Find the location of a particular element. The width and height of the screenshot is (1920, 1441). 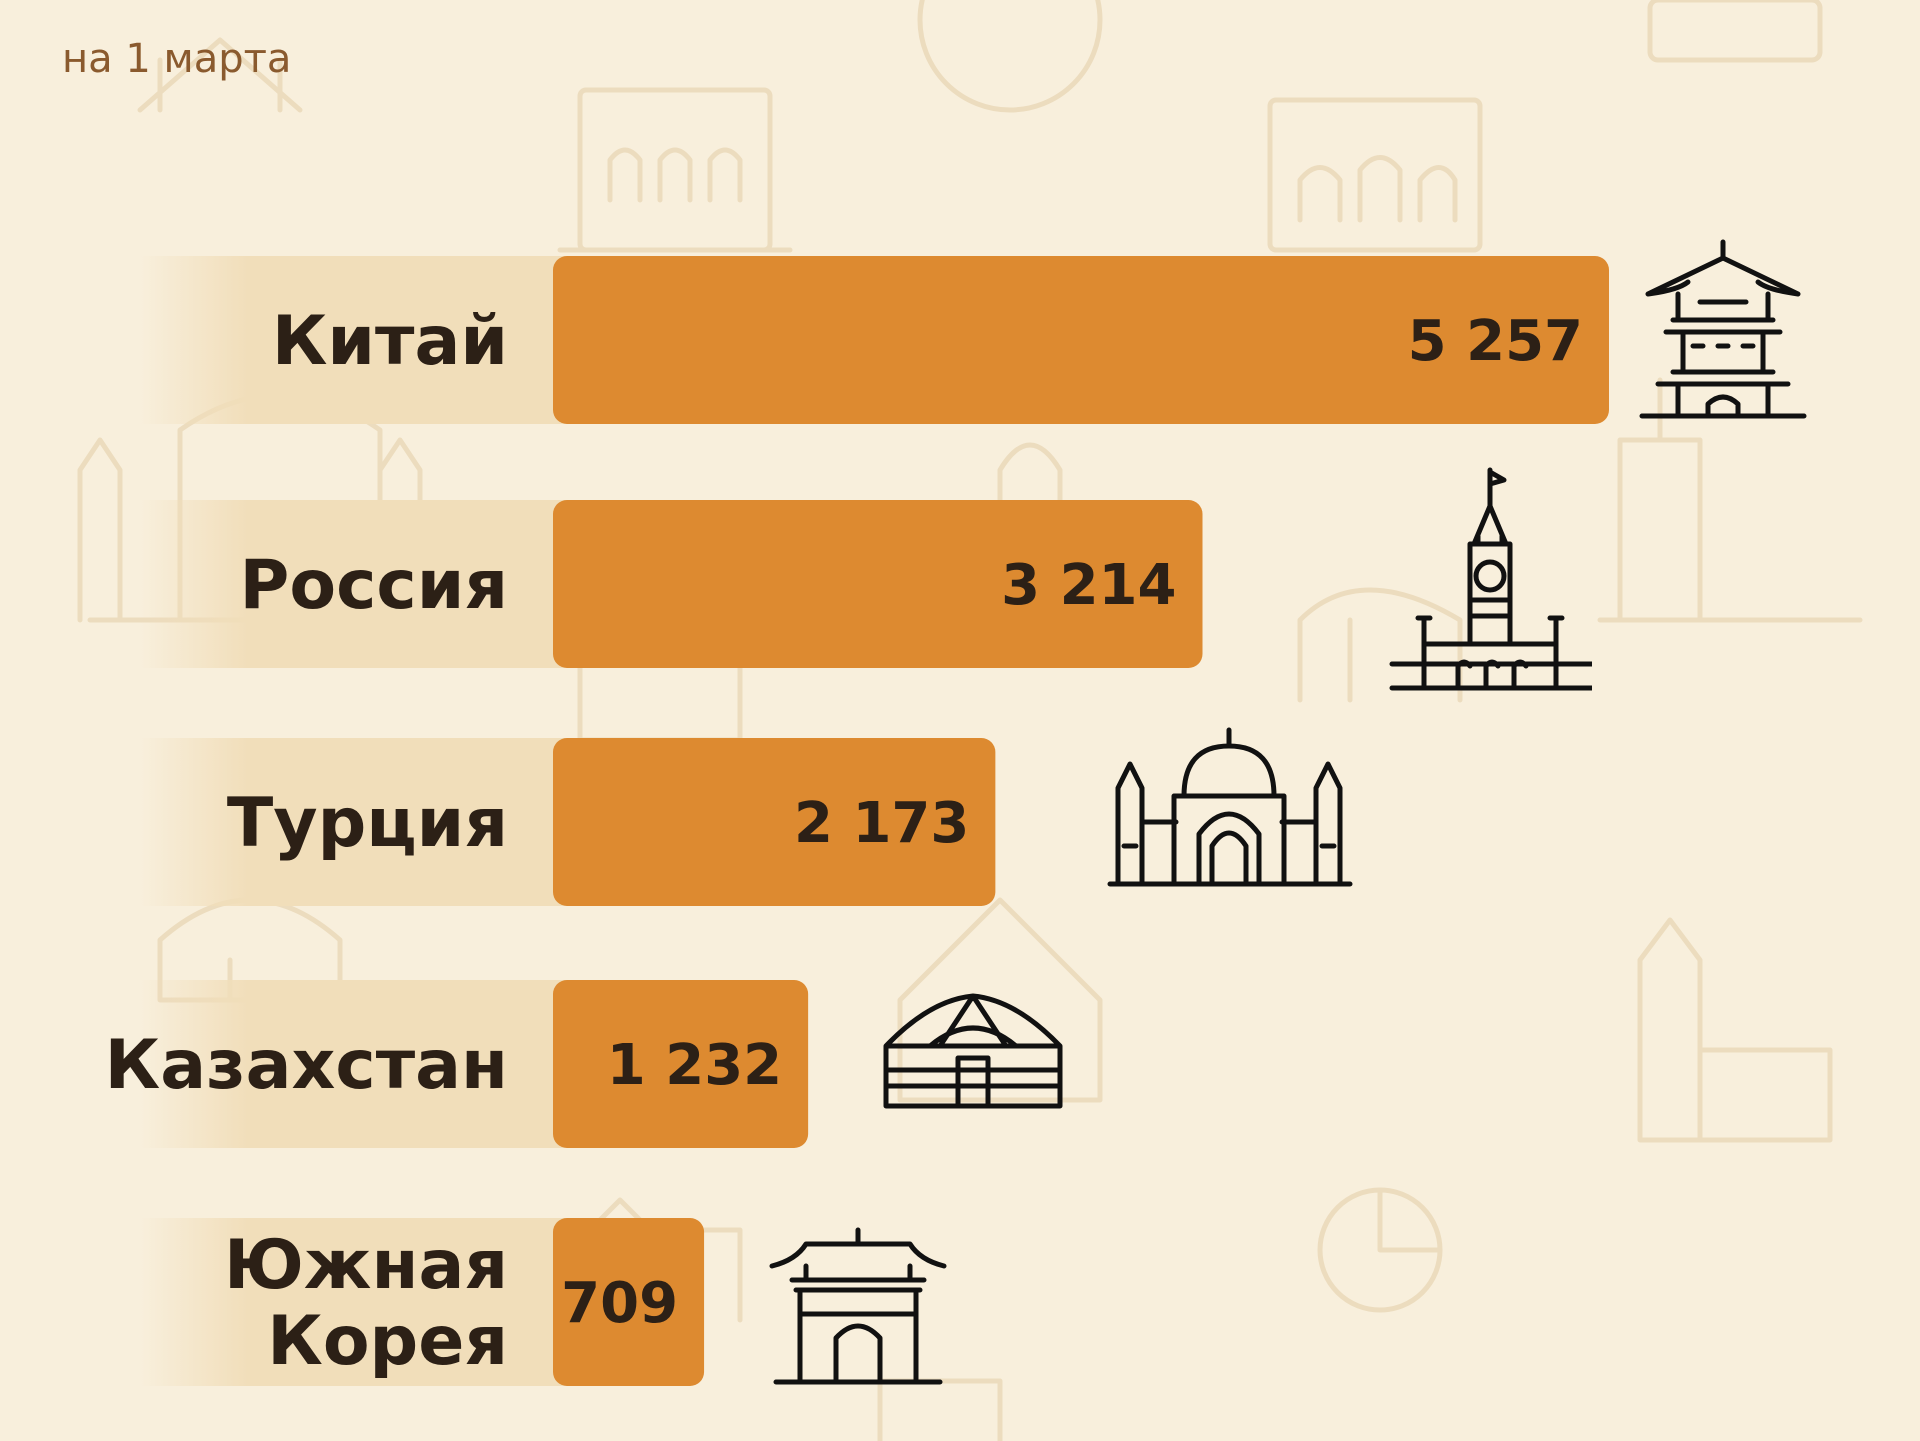

pagoda-icon is located at coordinates (1723, 329).